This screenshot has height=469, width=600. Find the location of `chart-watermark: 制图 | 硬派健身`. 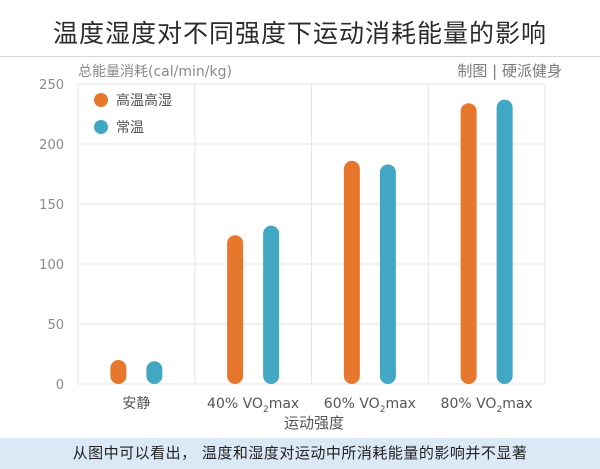

chart-watermark: 制图 | 硬派健身 is located at coordinates (509, 71).